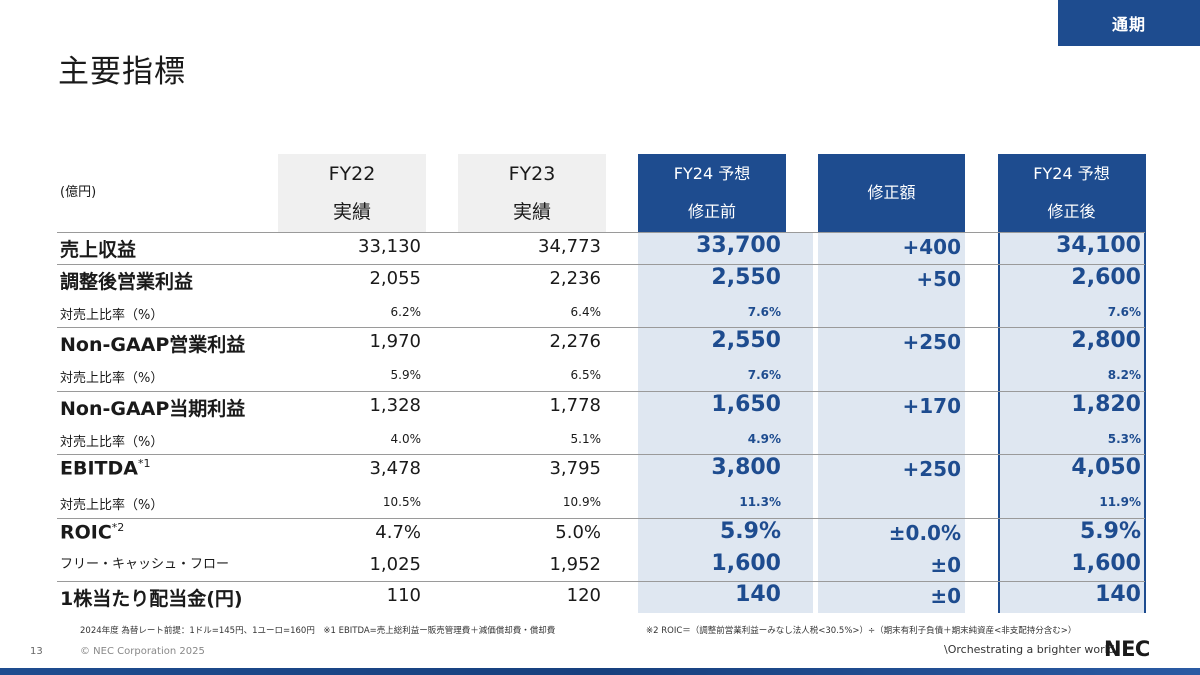  Describe the element at coordinates (389, 246) in the screenshot. I see `table-cell: 33,130` at that location.